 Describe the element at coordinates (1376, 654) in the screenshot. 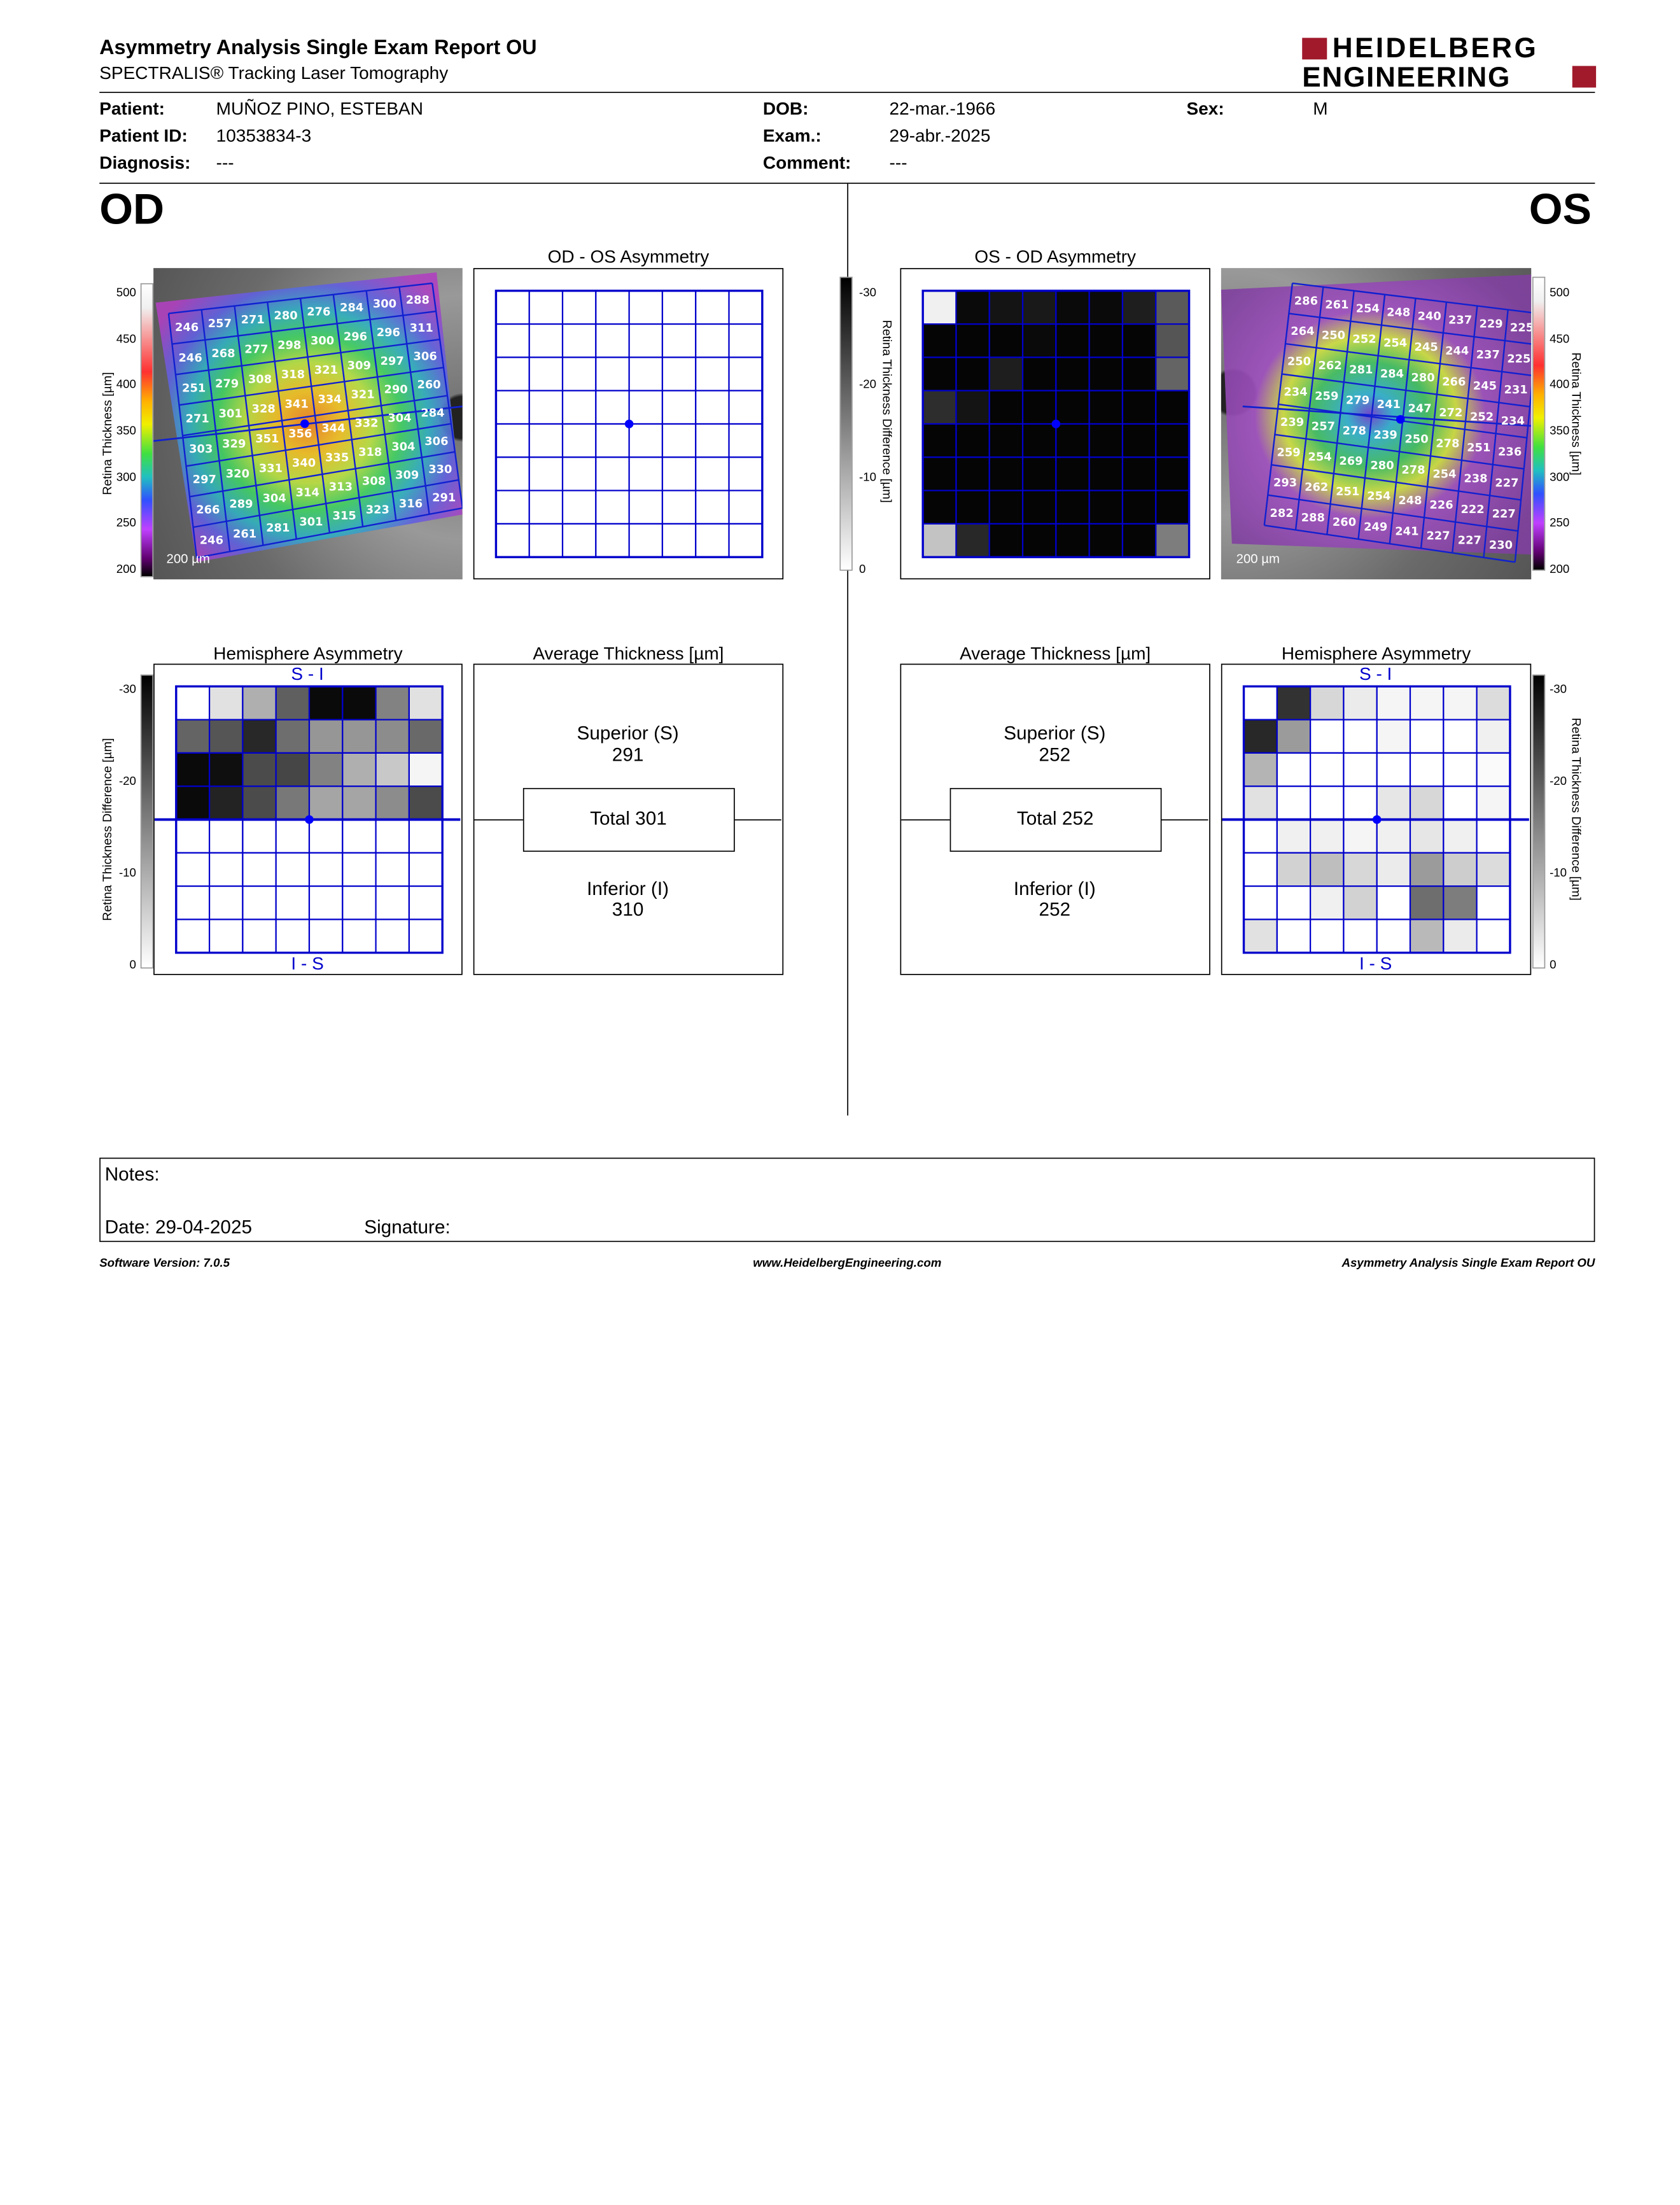

I see `os-hemi-title: Hemisphere Asymmetry` at that location.